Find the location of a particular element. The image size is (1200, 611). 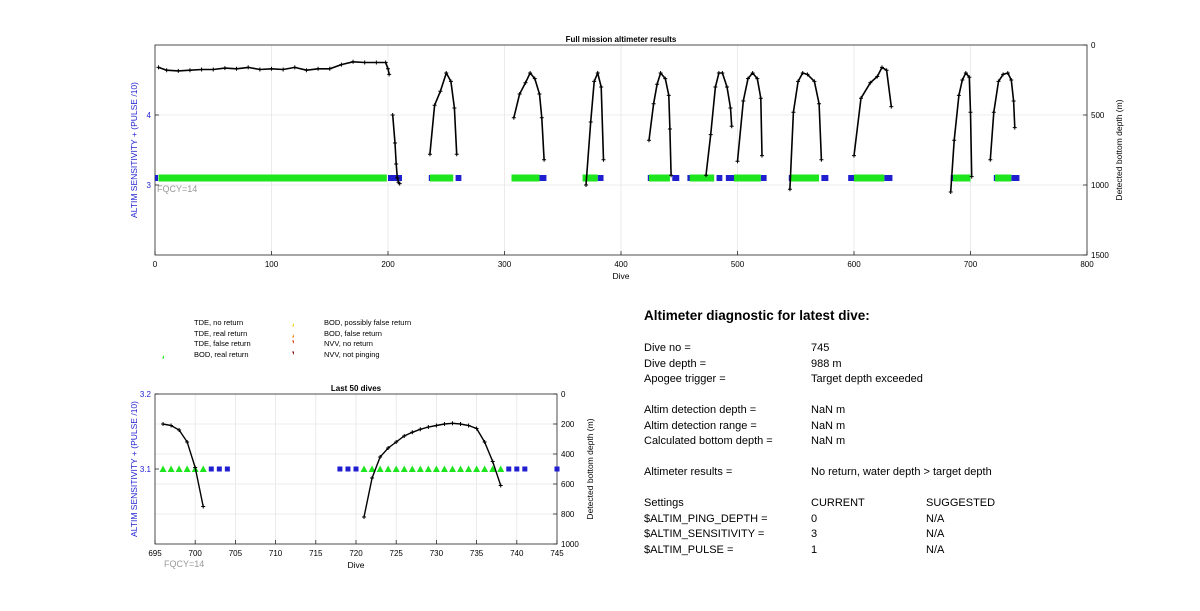

mission-xtick-label: 400 is located at coordinates (621, 264).